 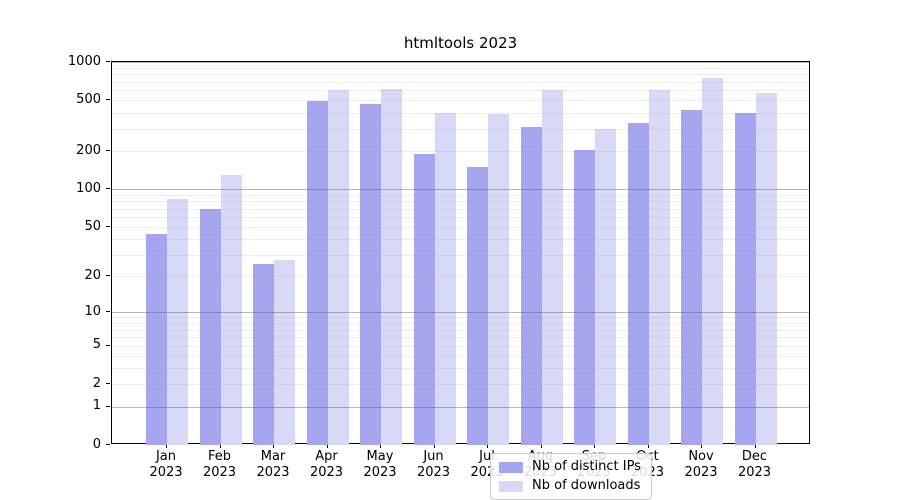 I want to click on x-tick-label-feb: Feb 2023, so click(x=220, y=465).